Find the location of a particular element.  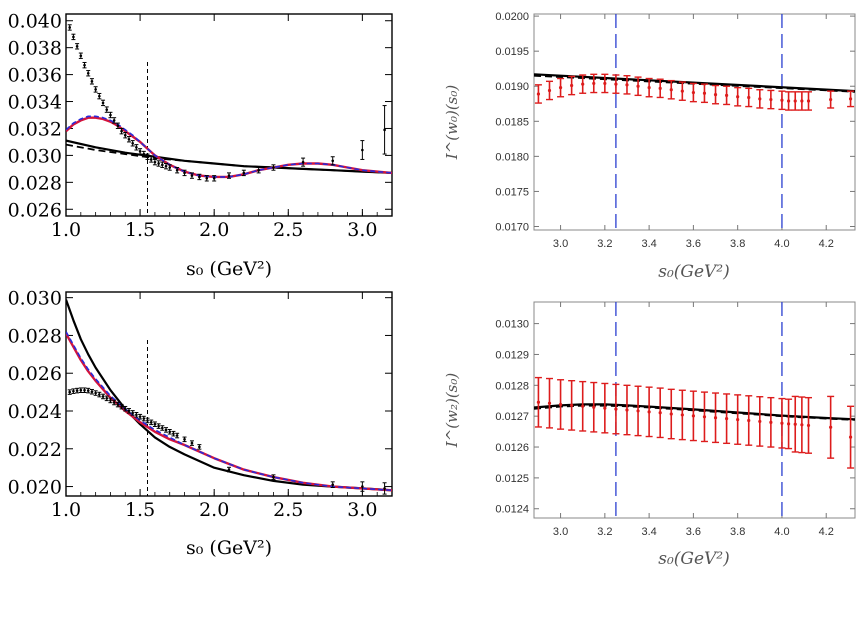

y-tick-label: 0.030 is located at coordinates (35, 299).